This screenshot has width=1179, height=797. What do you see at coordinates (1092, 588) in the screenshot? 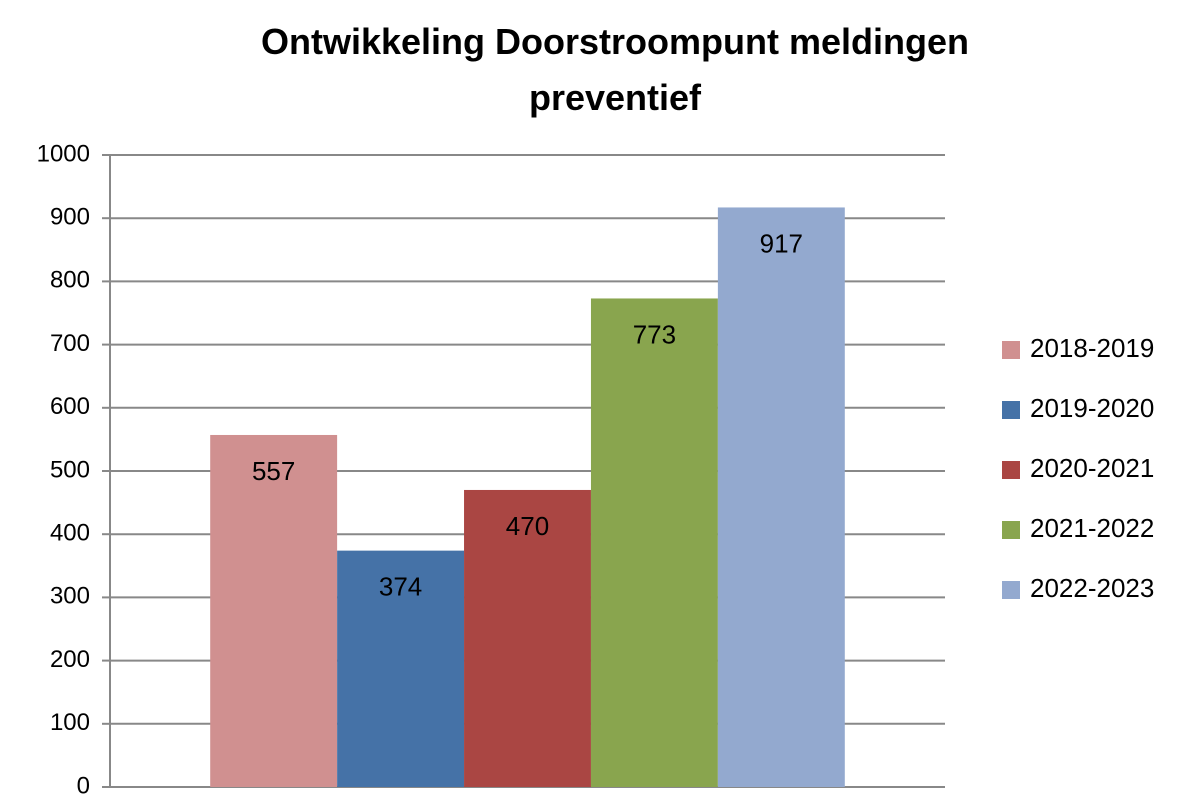
I see `legend-label: 2022-2023` at bounding box center [1092, 588].